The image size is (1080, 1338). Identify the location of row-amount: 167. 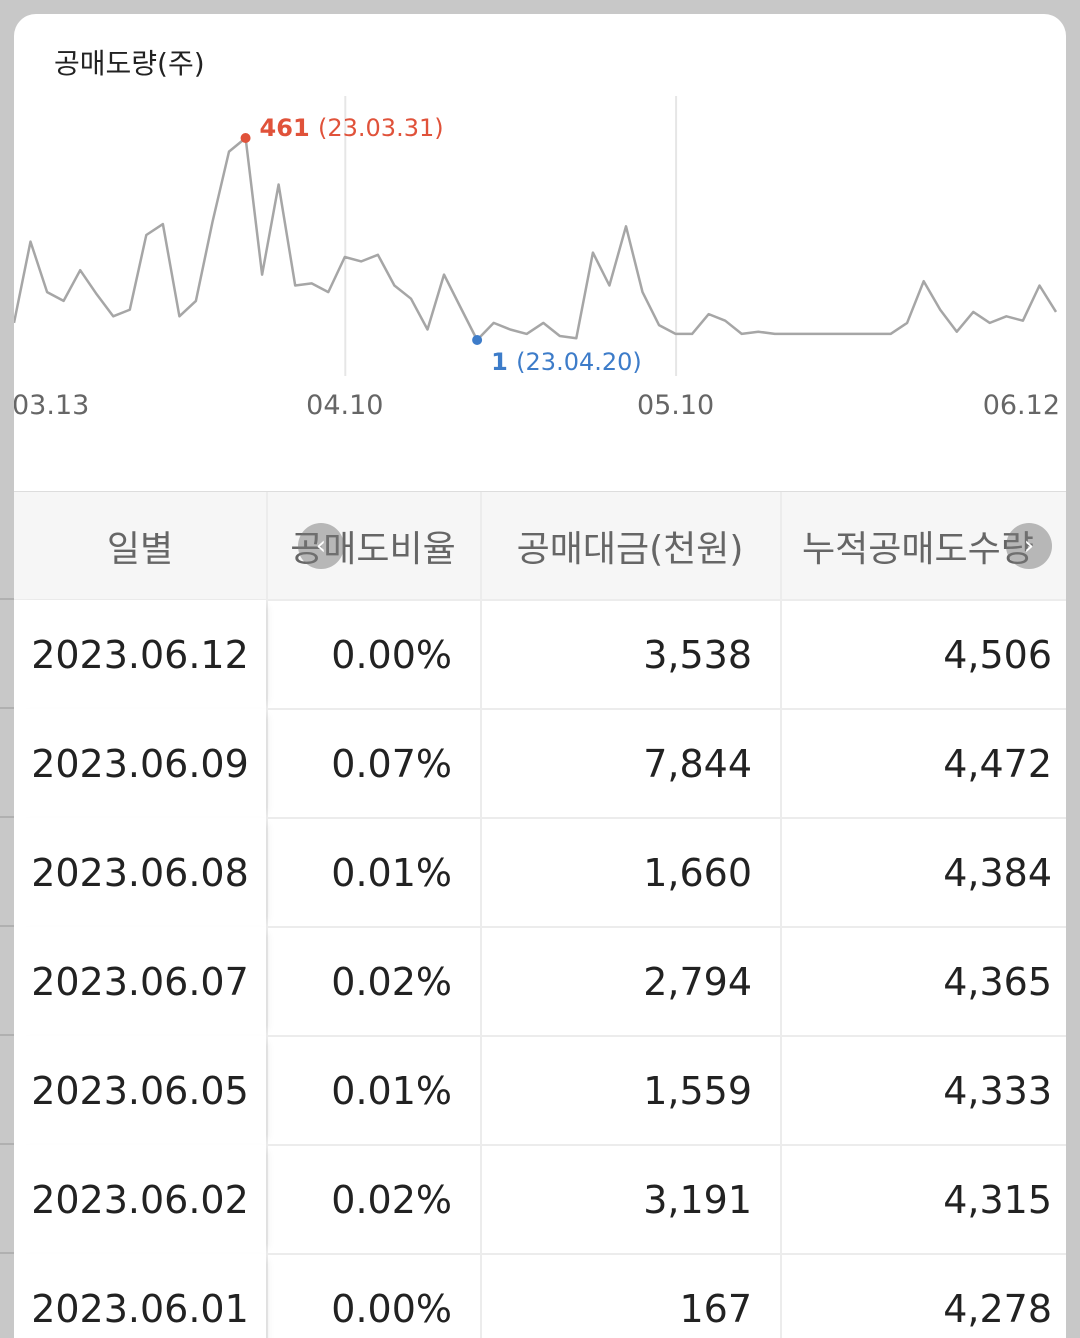
(715, 1308).